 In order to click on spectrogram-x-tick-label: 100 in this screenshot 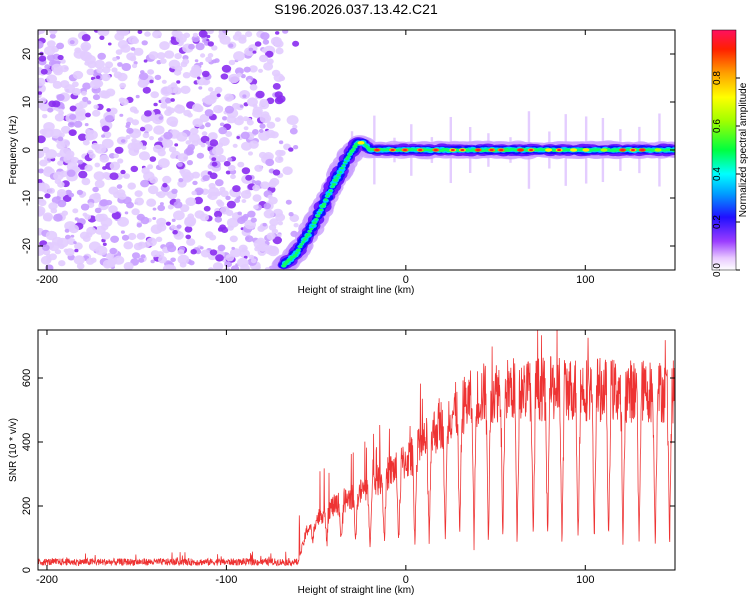, I will do `click(585, 280)`.